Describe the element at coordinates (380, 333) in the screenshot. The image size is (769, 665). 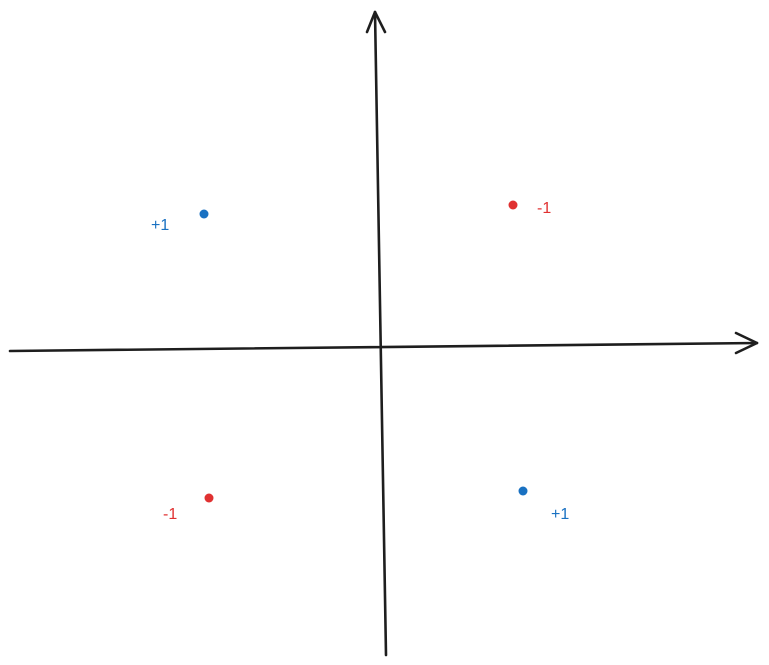
I see `y-axis-line` at that location.